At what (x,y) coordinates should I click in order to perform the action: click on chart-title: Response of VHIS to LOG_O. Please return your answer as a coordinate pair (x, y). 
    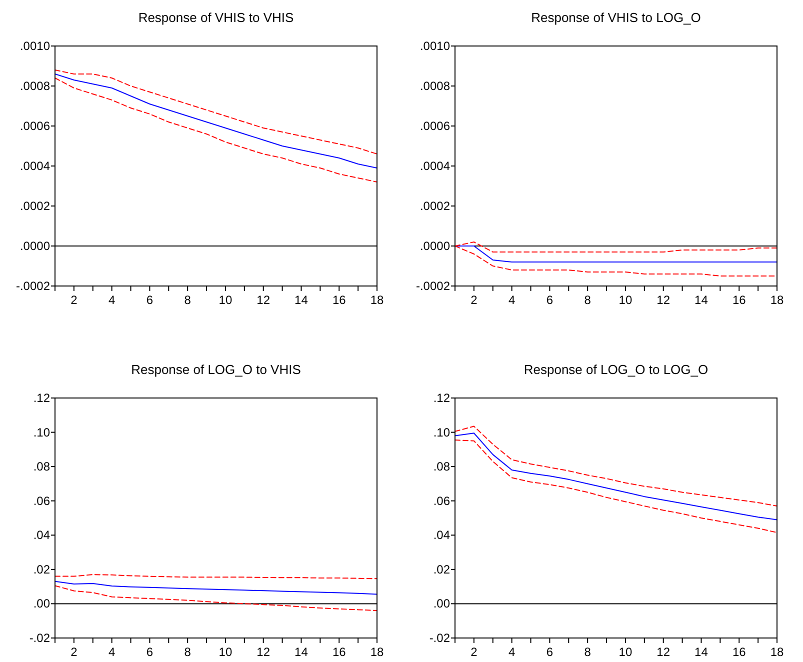
    Looking at the image, I should click on (616, 17).